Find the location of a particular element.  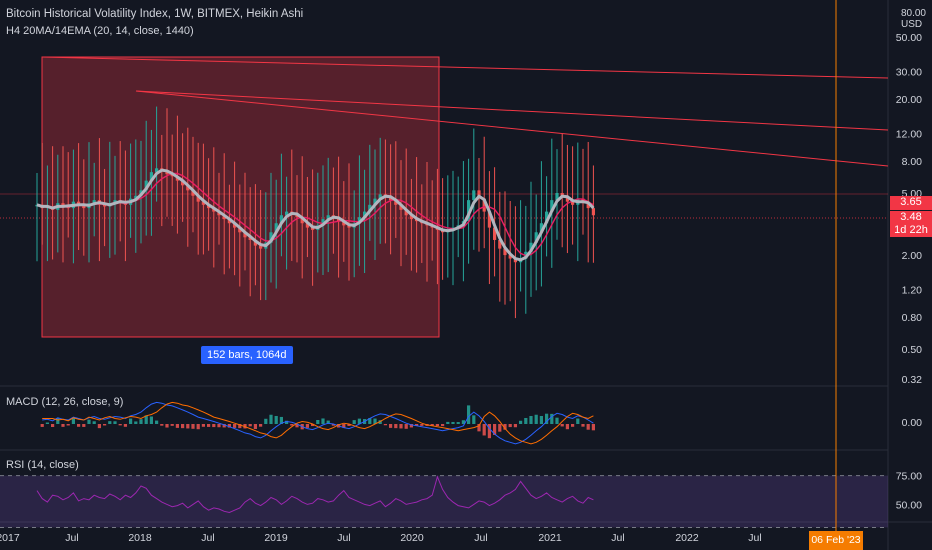

time-tick-label: 2020 is located at coordinates (412, 538).